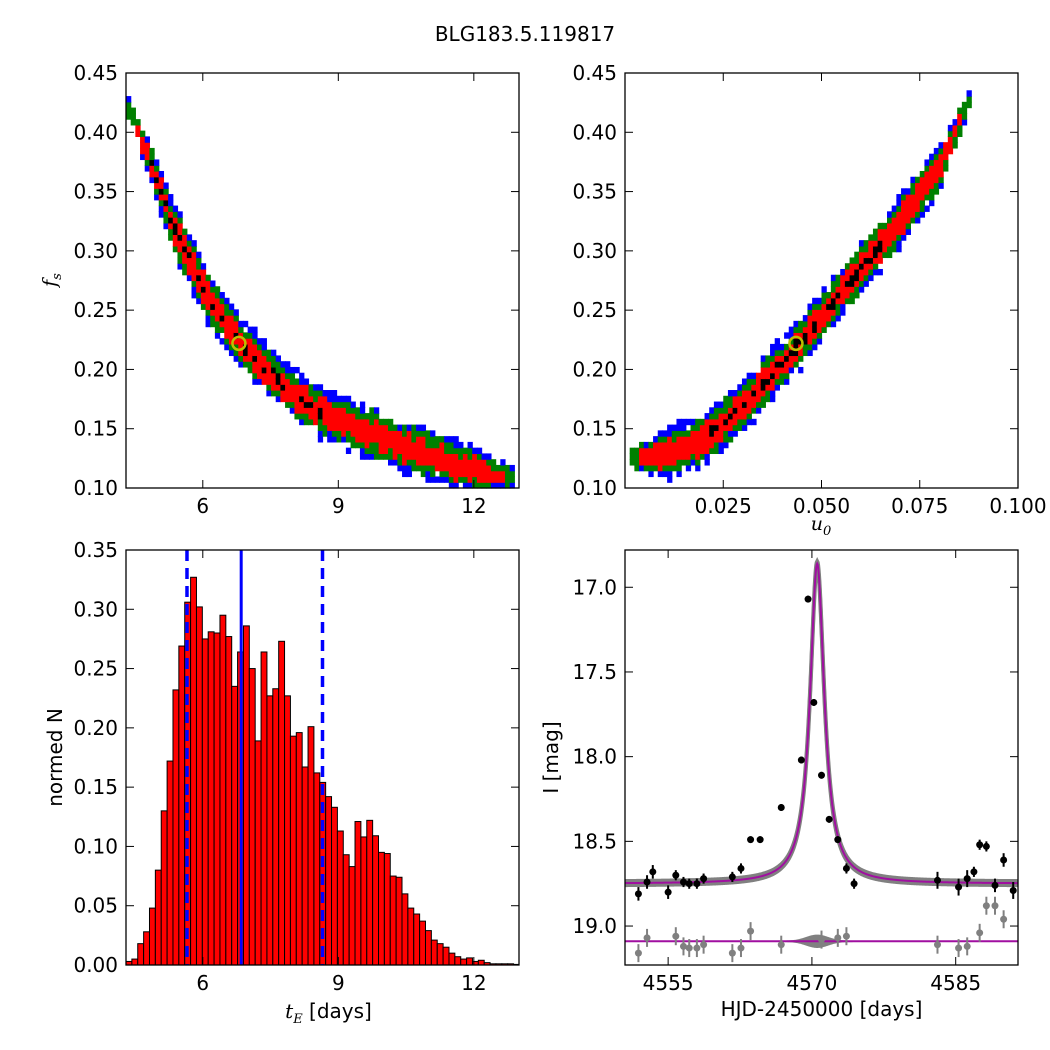 Image resolution: width=1050 pixels, height=1050 pixels. I want to click on y-tick-label: 0.10, so click(594, 488).